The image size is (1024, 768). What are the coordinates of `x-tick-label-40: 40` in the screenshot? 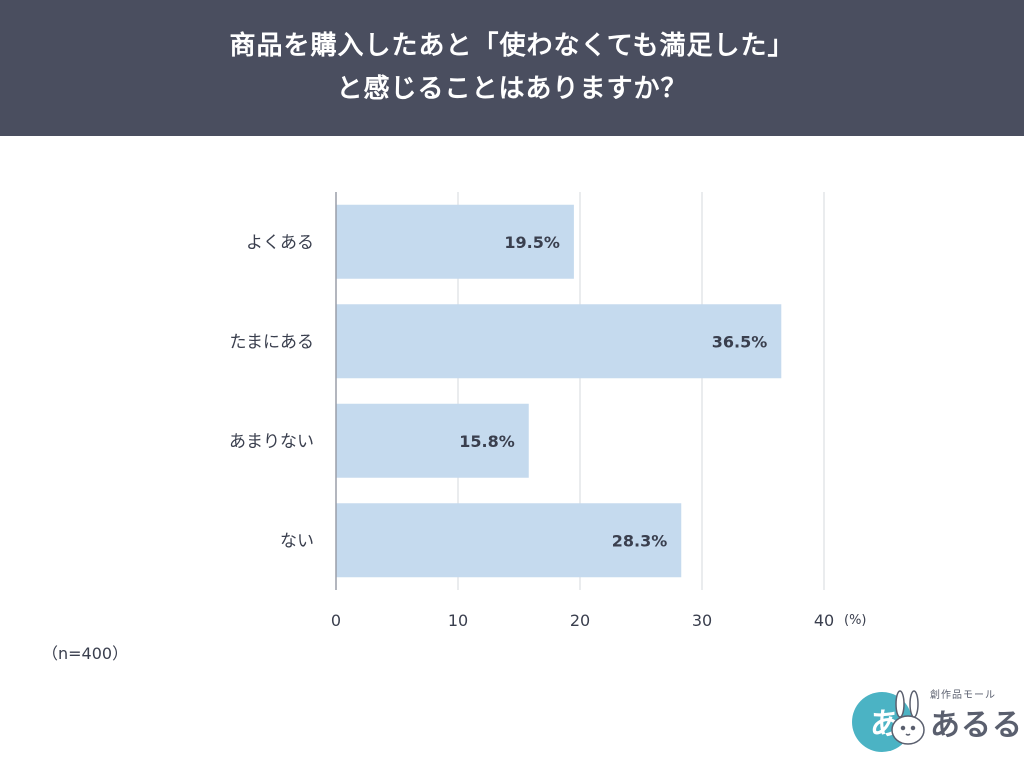 It's located at (824, 620).